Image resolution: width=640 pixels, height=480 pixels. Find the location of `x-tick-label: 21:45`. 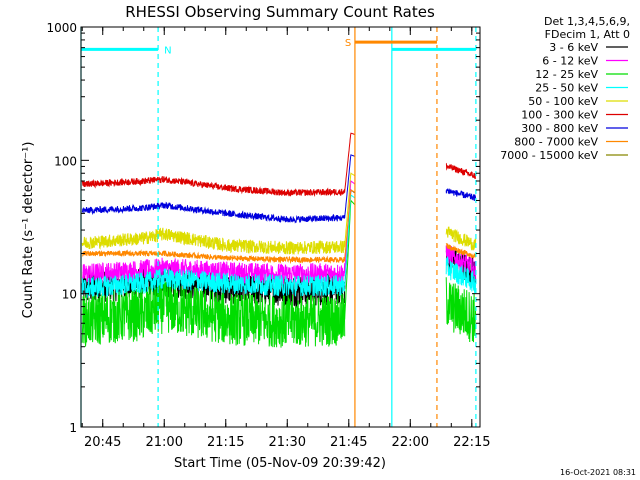

x-tick-label: 21:45 is located at coordinates (348, 442).